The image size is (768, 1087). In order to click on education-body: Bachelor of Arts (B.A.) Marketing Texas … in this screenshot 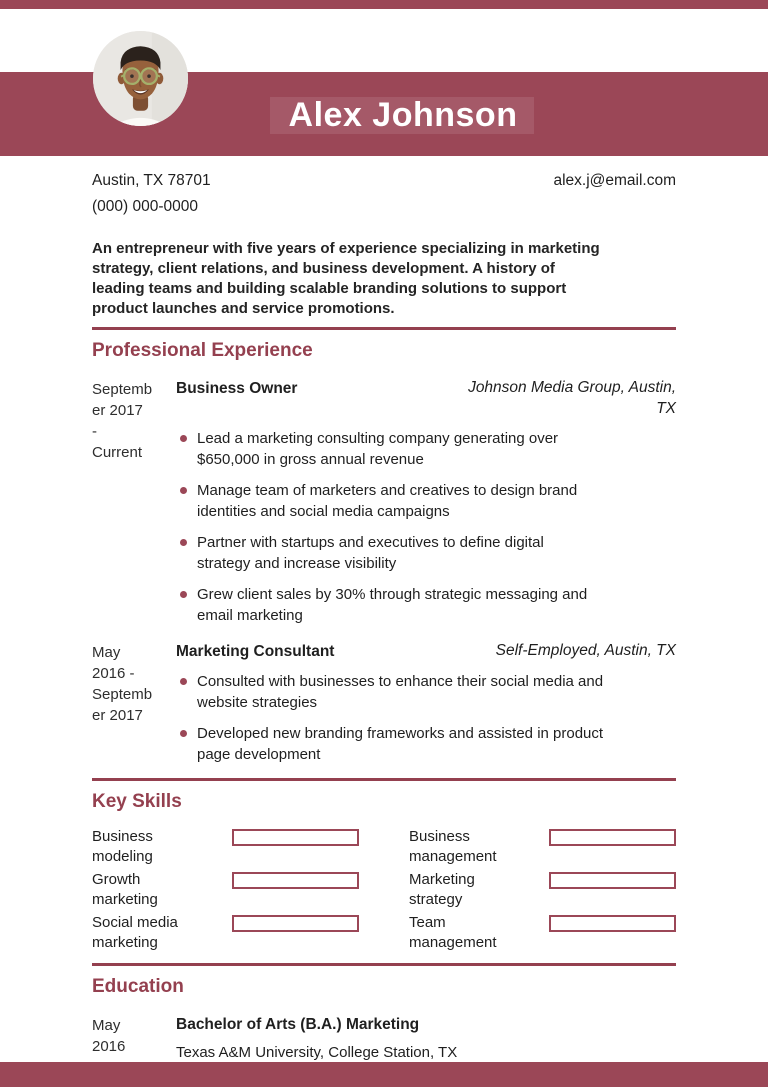, I will do `click(426, 1038)`.